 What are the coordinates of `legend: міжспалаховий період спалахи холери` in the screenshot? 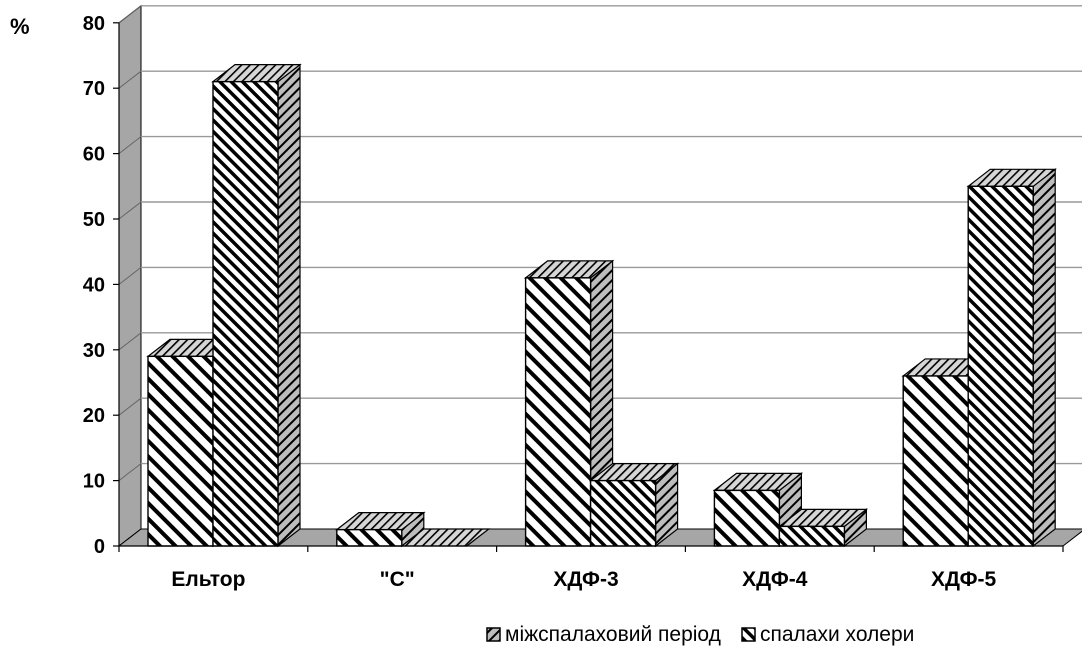 It's located at (700, 634).